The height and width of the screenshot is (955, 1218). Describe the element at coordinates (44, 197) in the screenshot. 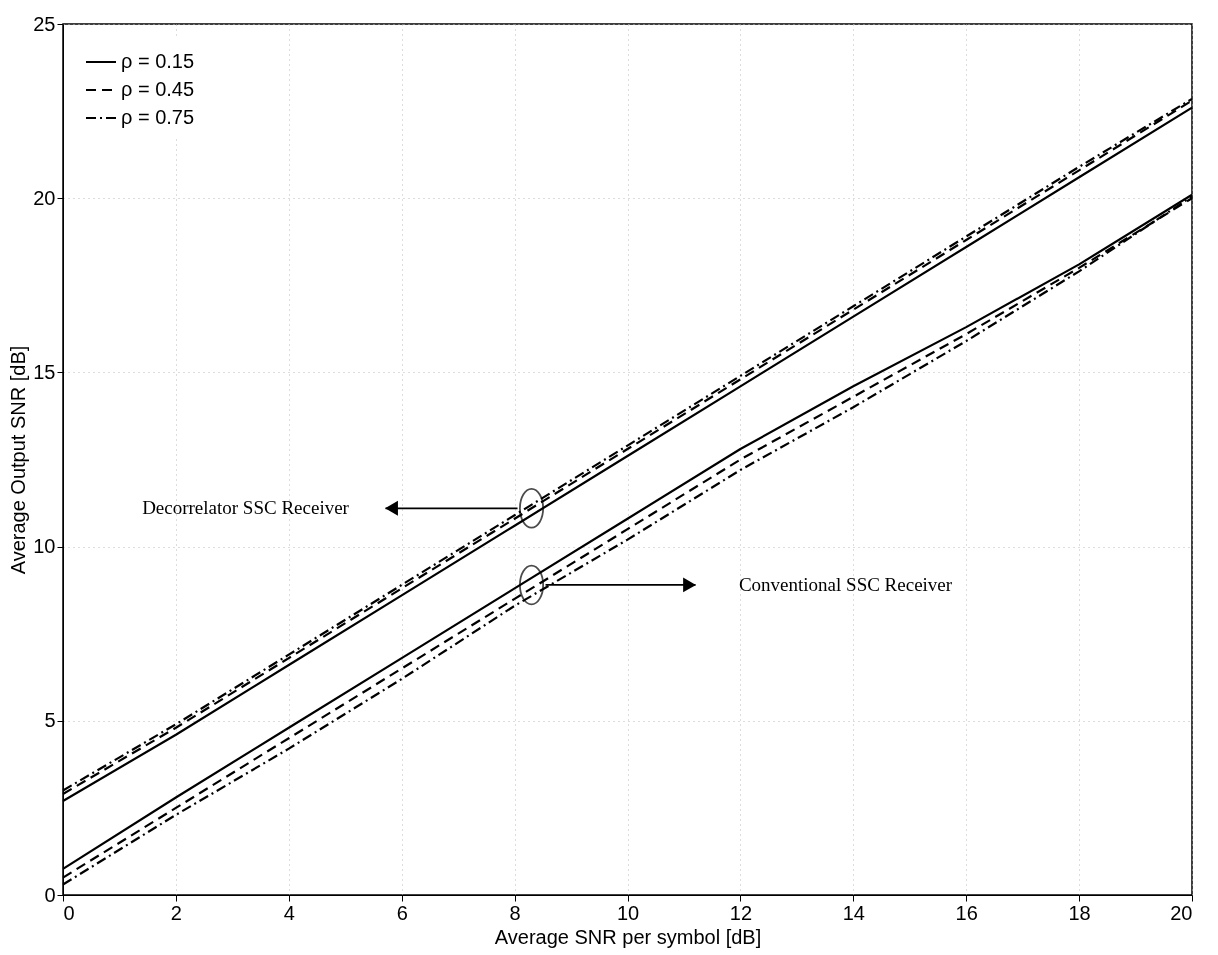

I see `y-tick-label: 20` at that location.